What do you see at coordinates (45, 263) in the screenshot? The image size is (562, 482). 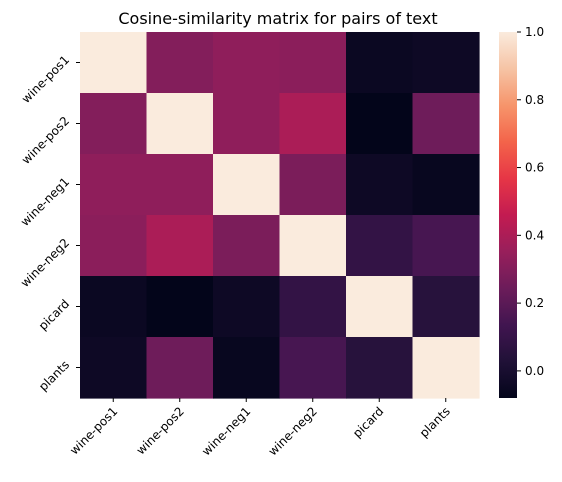 I see `y-tick-label: wine-neg2` at bounding box center [45, 263].